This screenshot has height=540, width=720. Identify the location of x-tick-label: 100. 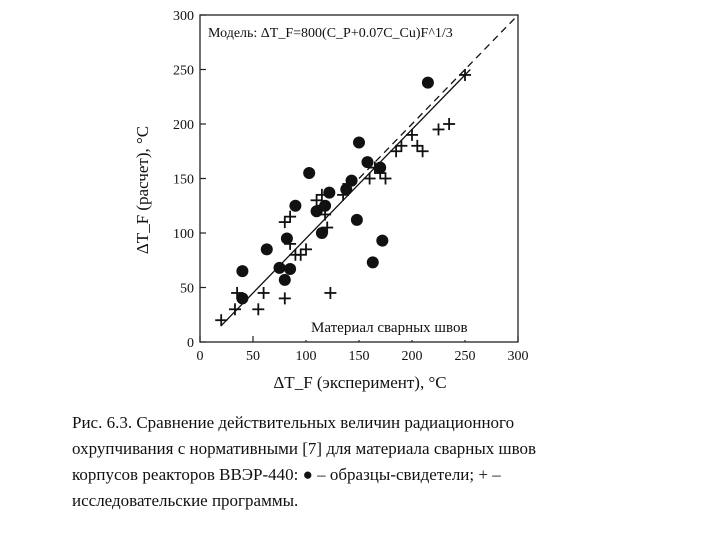
(306, 356).